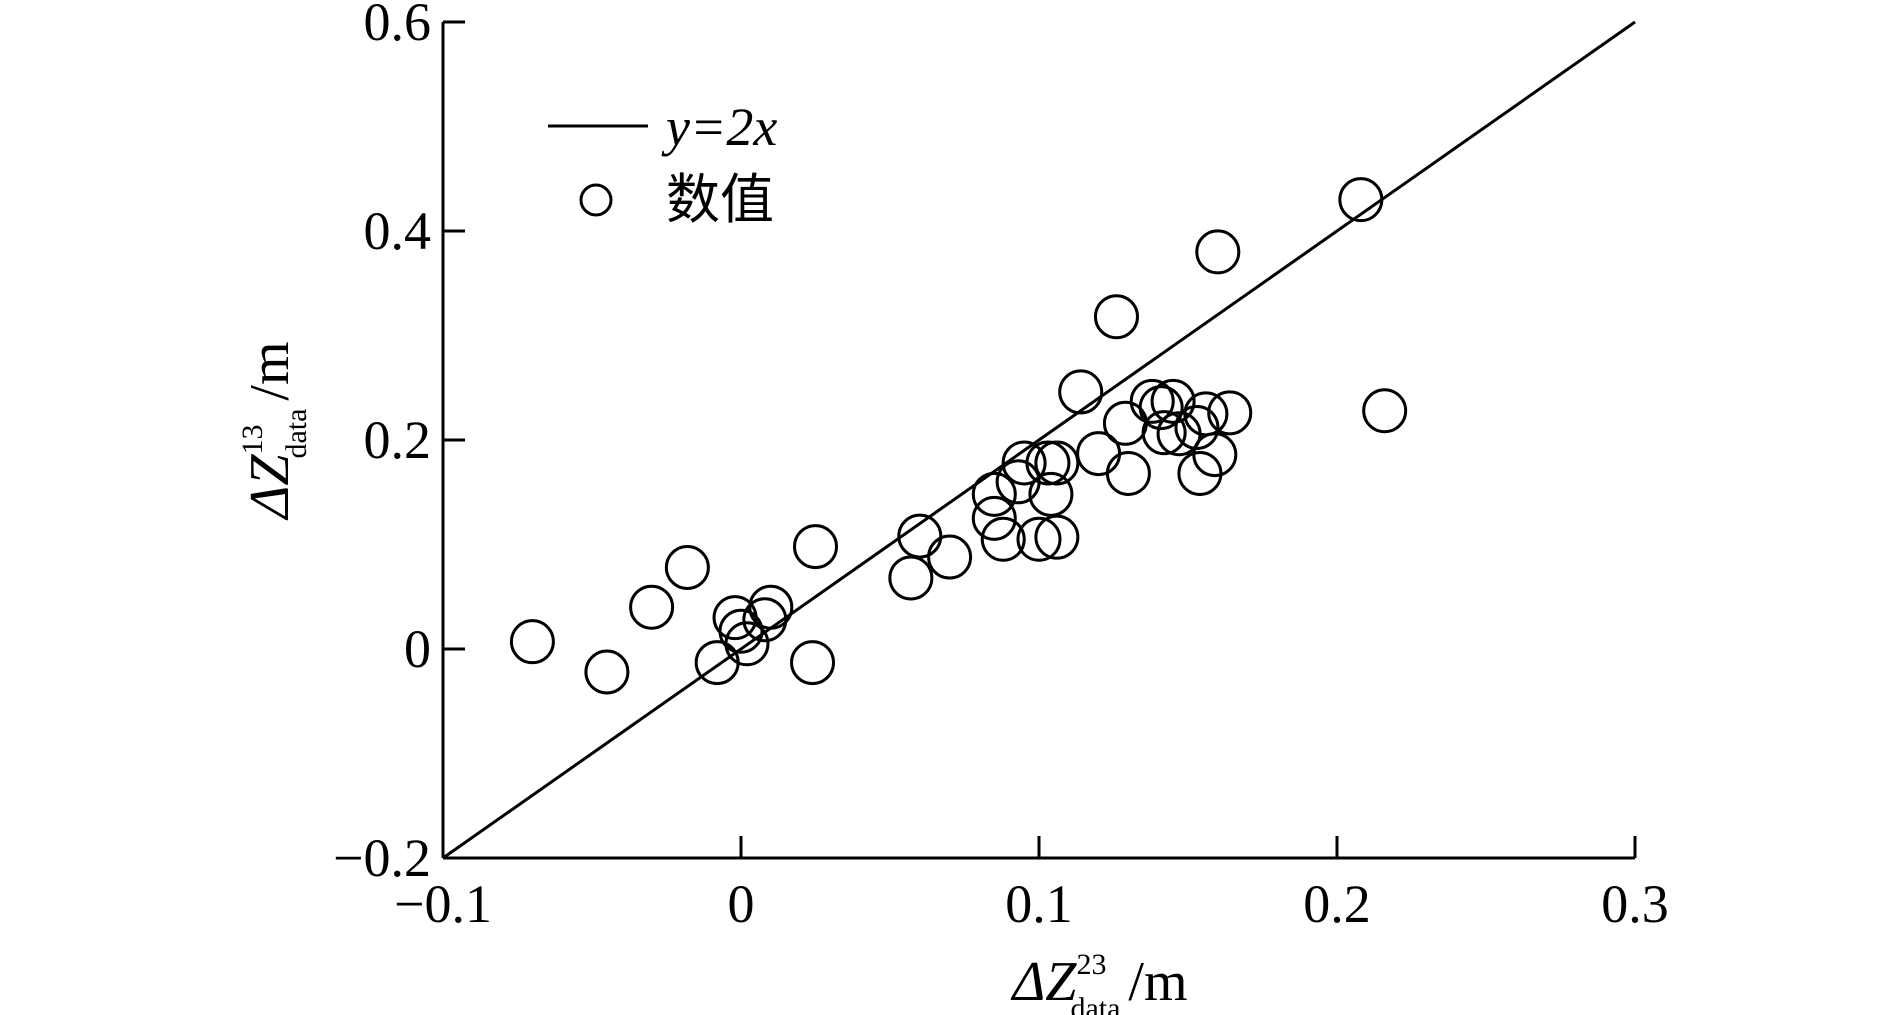  I want to click on y-axis-title: ΔZ13 data/m, so click(274, 430).